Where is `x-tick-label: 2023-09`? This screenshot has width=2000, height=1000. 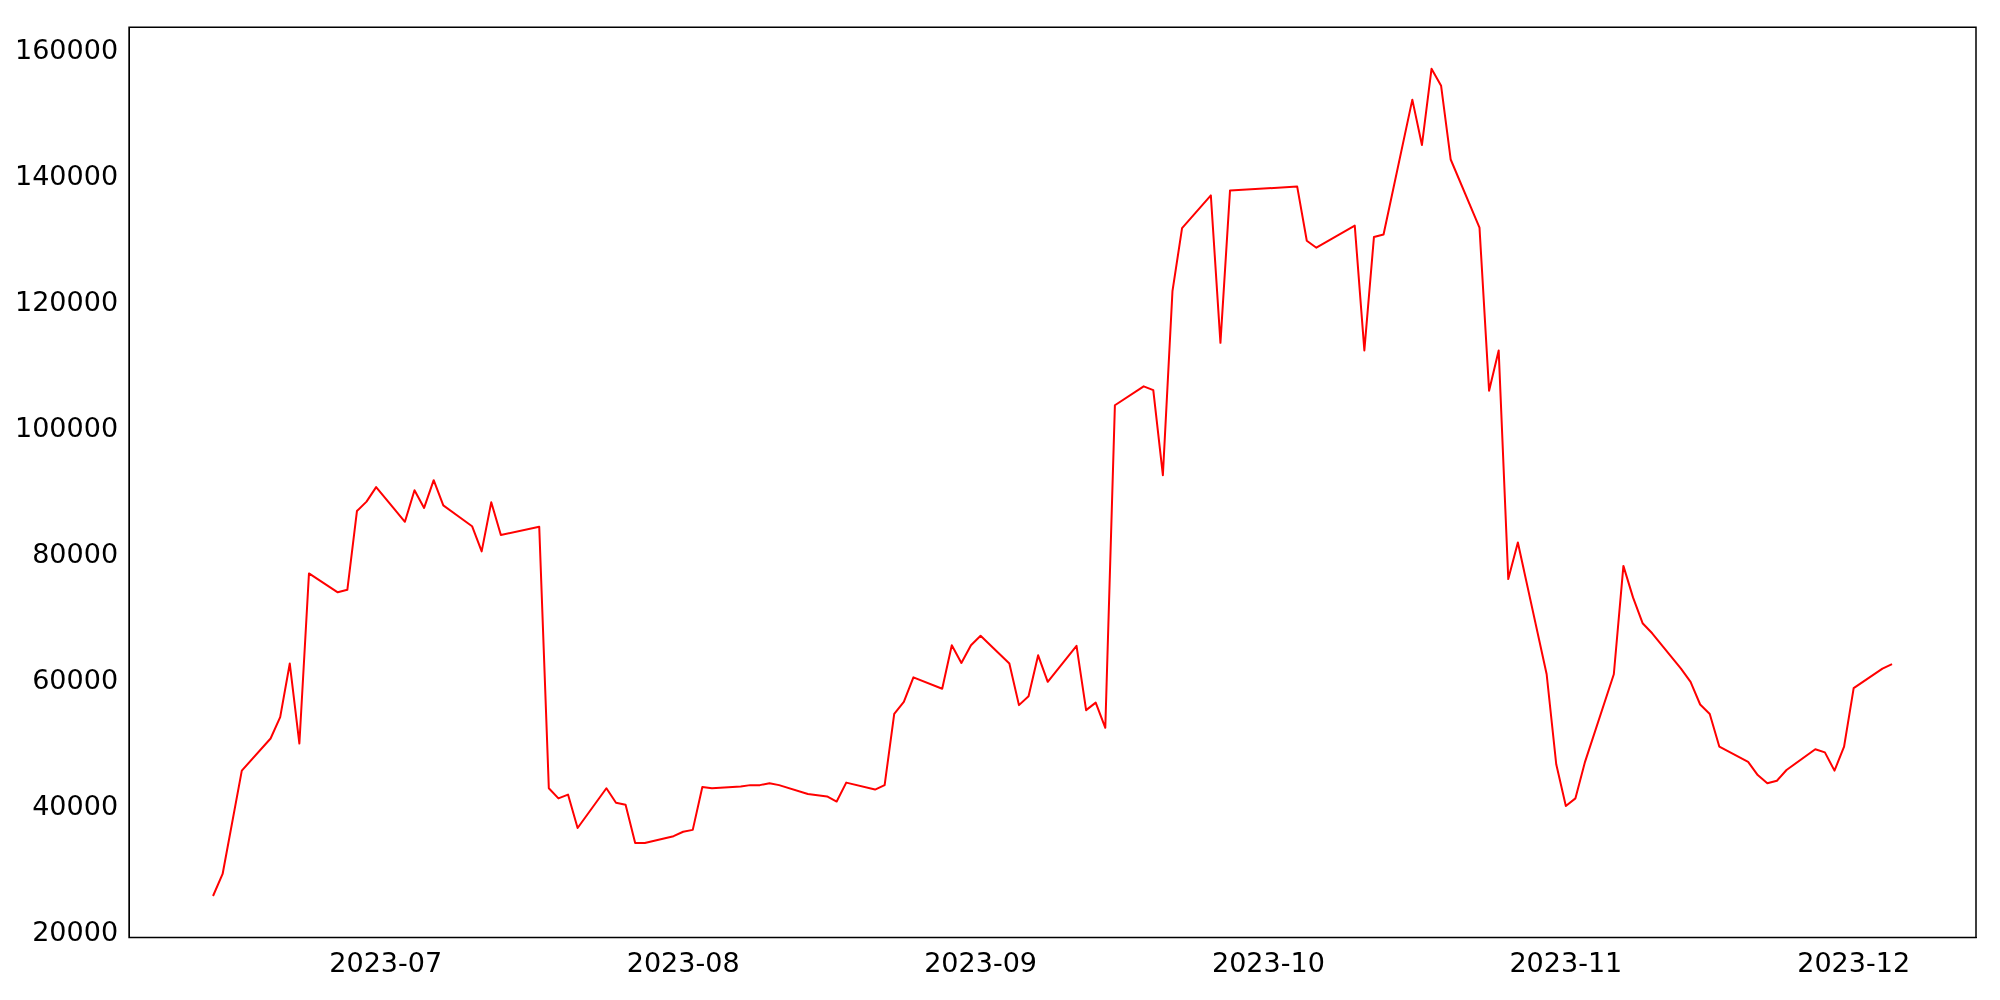
x-tick-label: 2023-09 is located at coordinates (980, 962).